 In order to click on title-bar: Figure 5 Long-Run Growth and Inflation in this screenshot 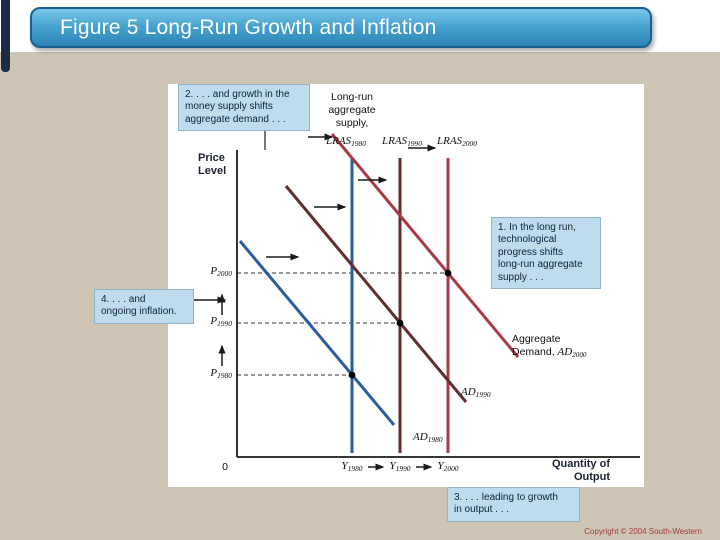, I will do `click(341, 27)`.